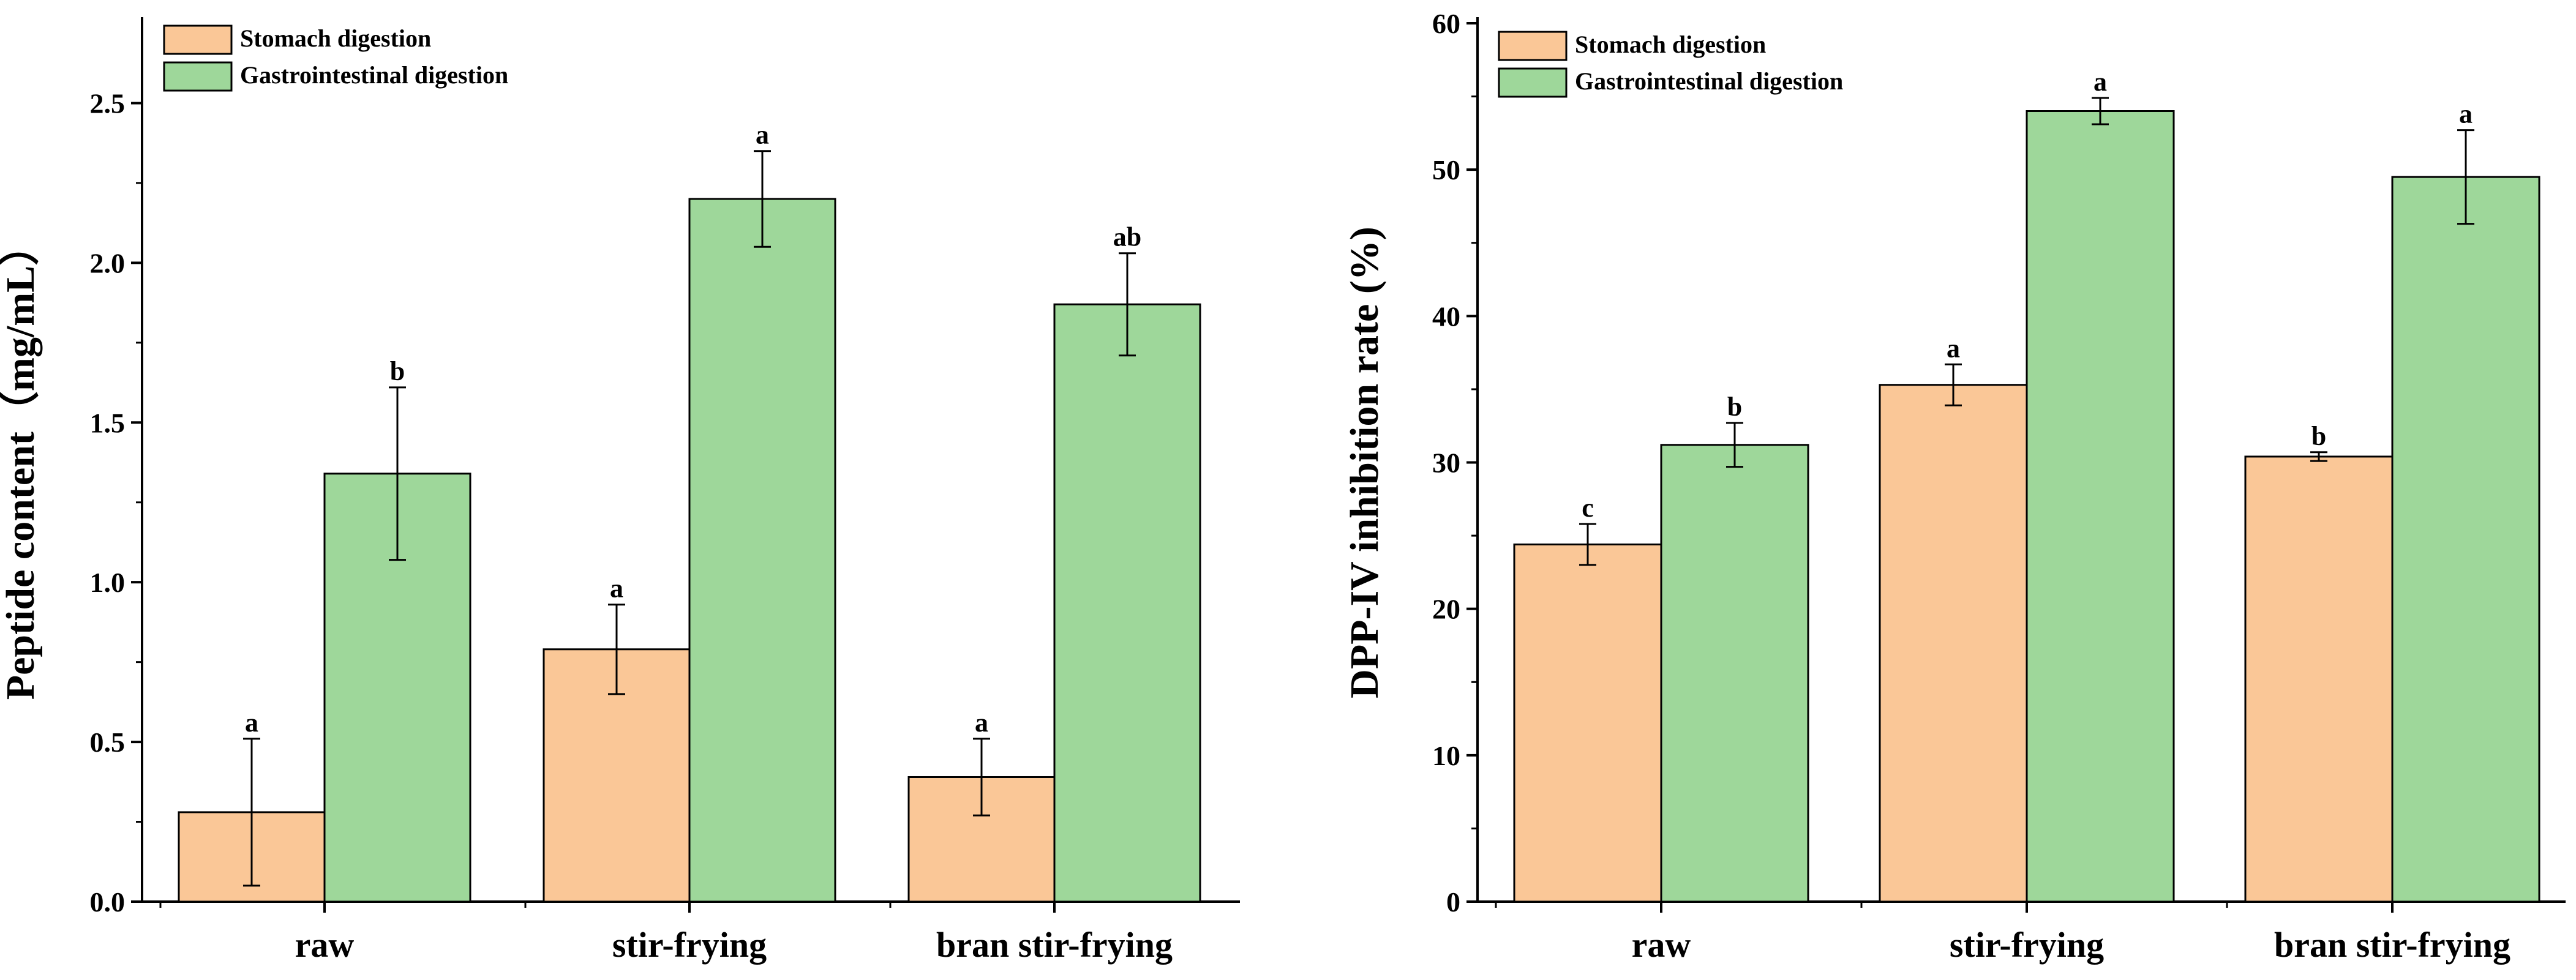 The image size is (2576, 980). Describe the element at coordinates (1446, 609) in the screenshot. I see `y-tick-label: 20` at that location.